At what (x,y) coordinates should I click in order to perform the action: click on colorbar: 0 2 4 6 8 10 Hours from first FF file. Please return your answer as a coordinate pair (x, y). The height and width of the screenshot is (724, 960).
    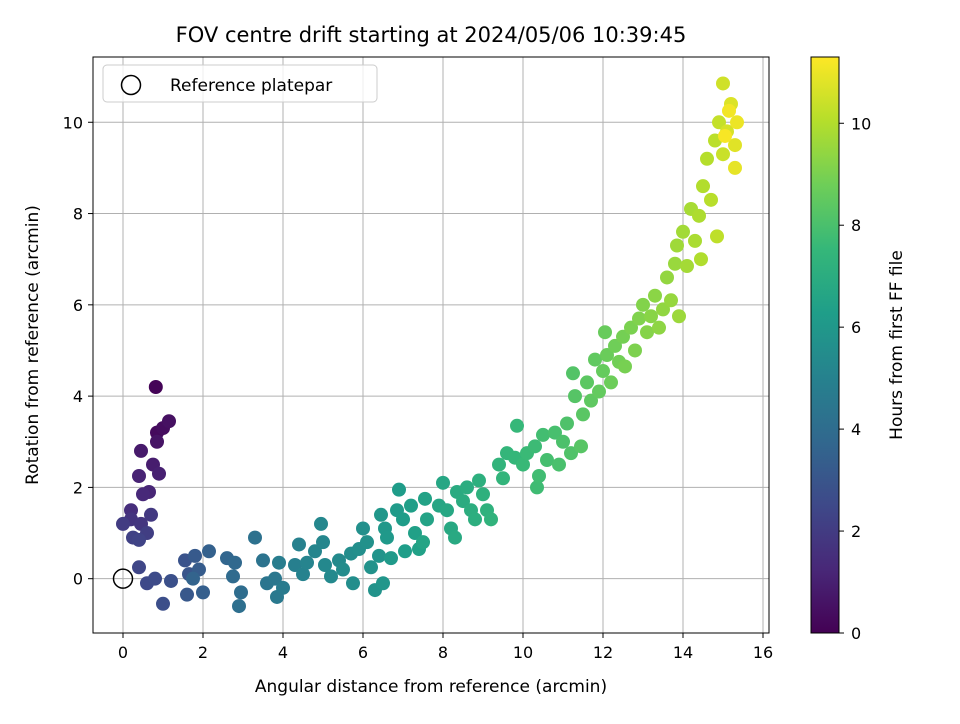
    Looking at the image, I should click on (858, 349).